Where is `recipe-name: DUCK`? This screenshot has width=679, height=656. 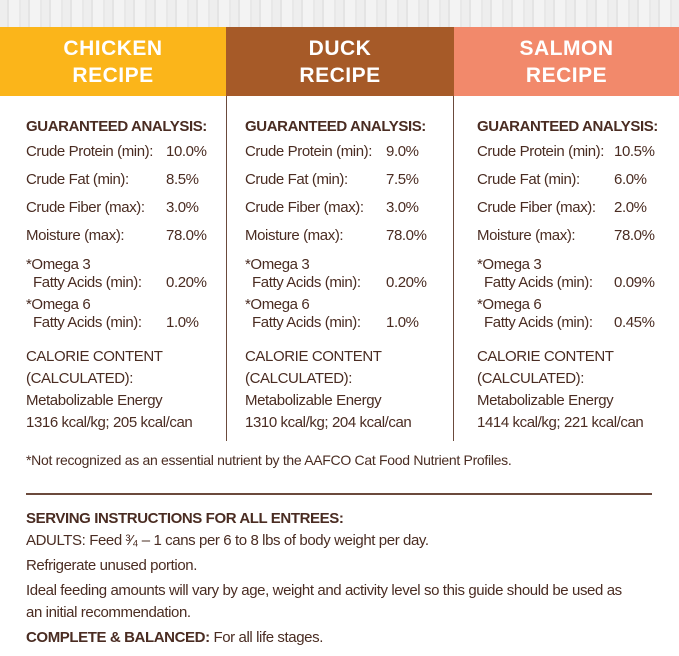 recipe-name: DUCK is located at coordinates (340, 48).